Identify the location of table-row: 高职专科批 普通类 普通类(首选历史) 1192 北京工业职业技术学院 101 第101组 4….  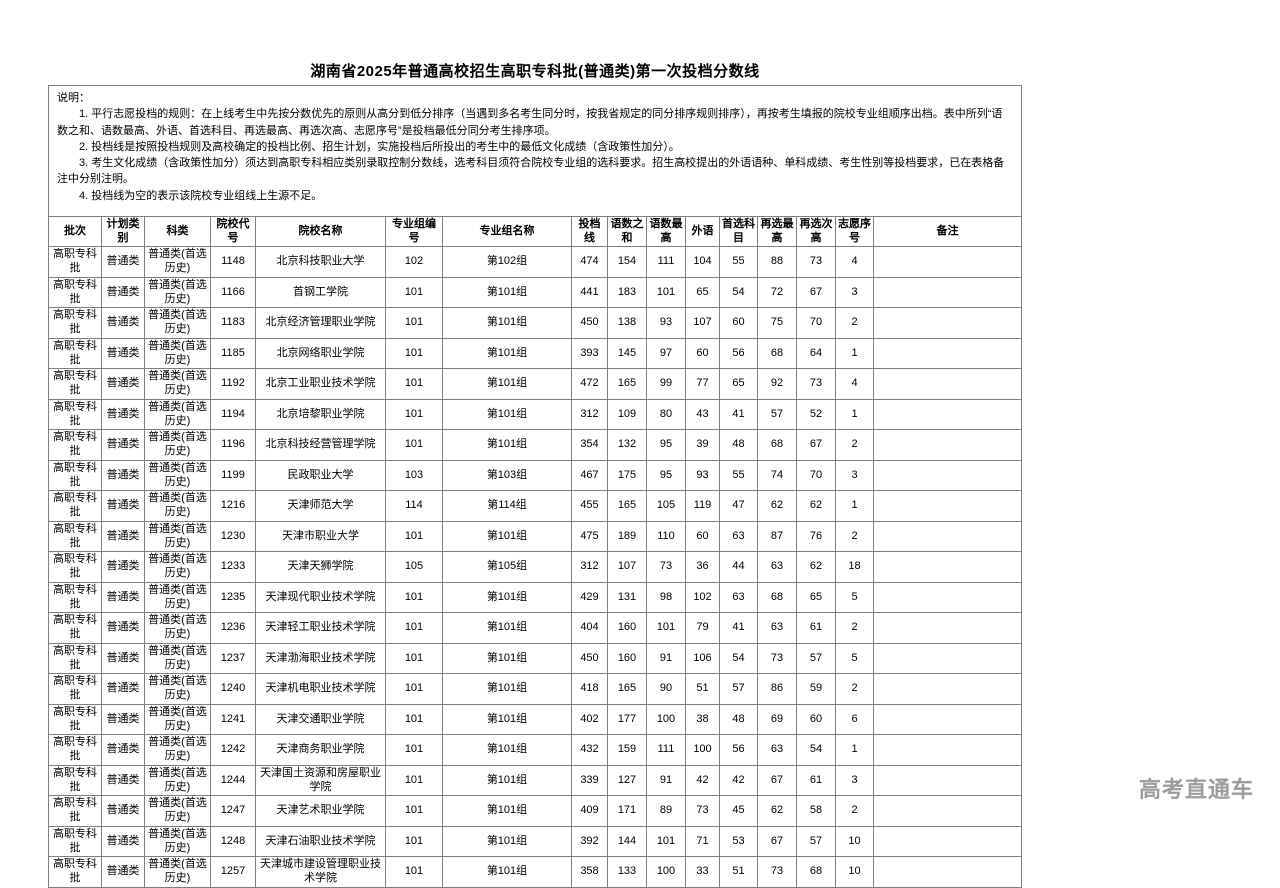
(535, 384).